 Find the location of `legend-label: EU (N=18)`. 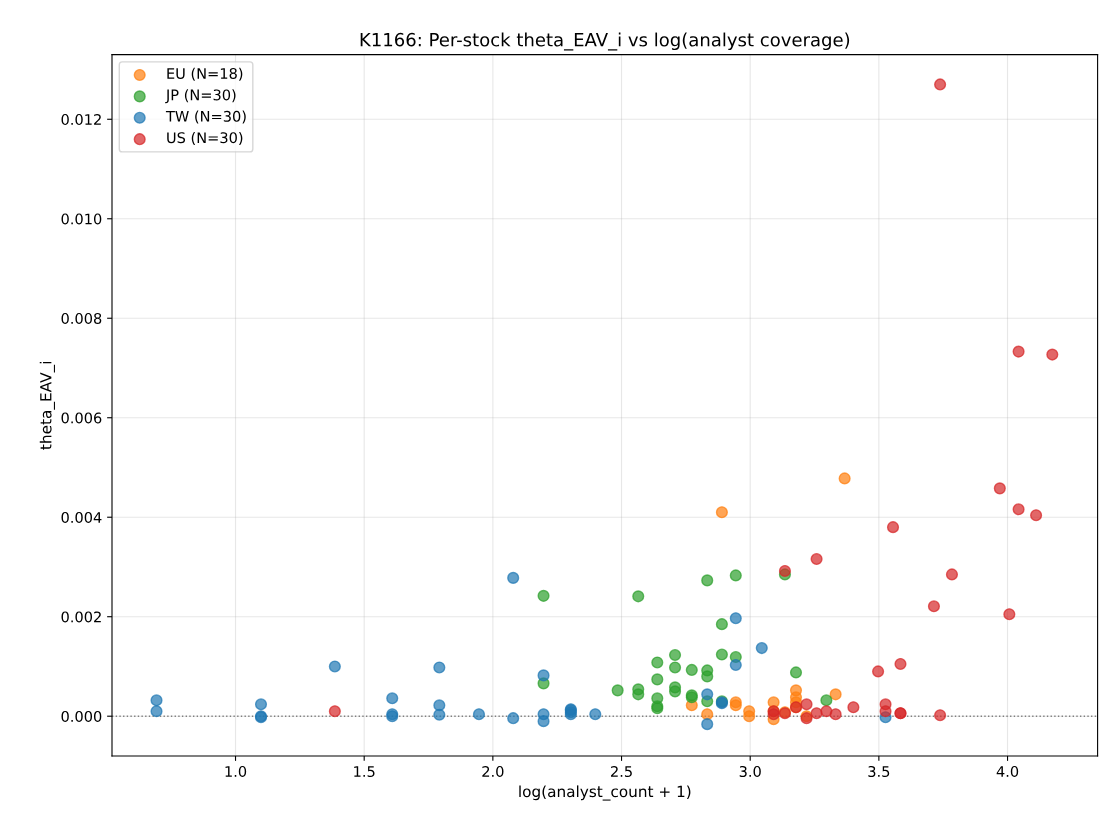

legend-label: EU (N=18) is located at coordinates (205, 74).